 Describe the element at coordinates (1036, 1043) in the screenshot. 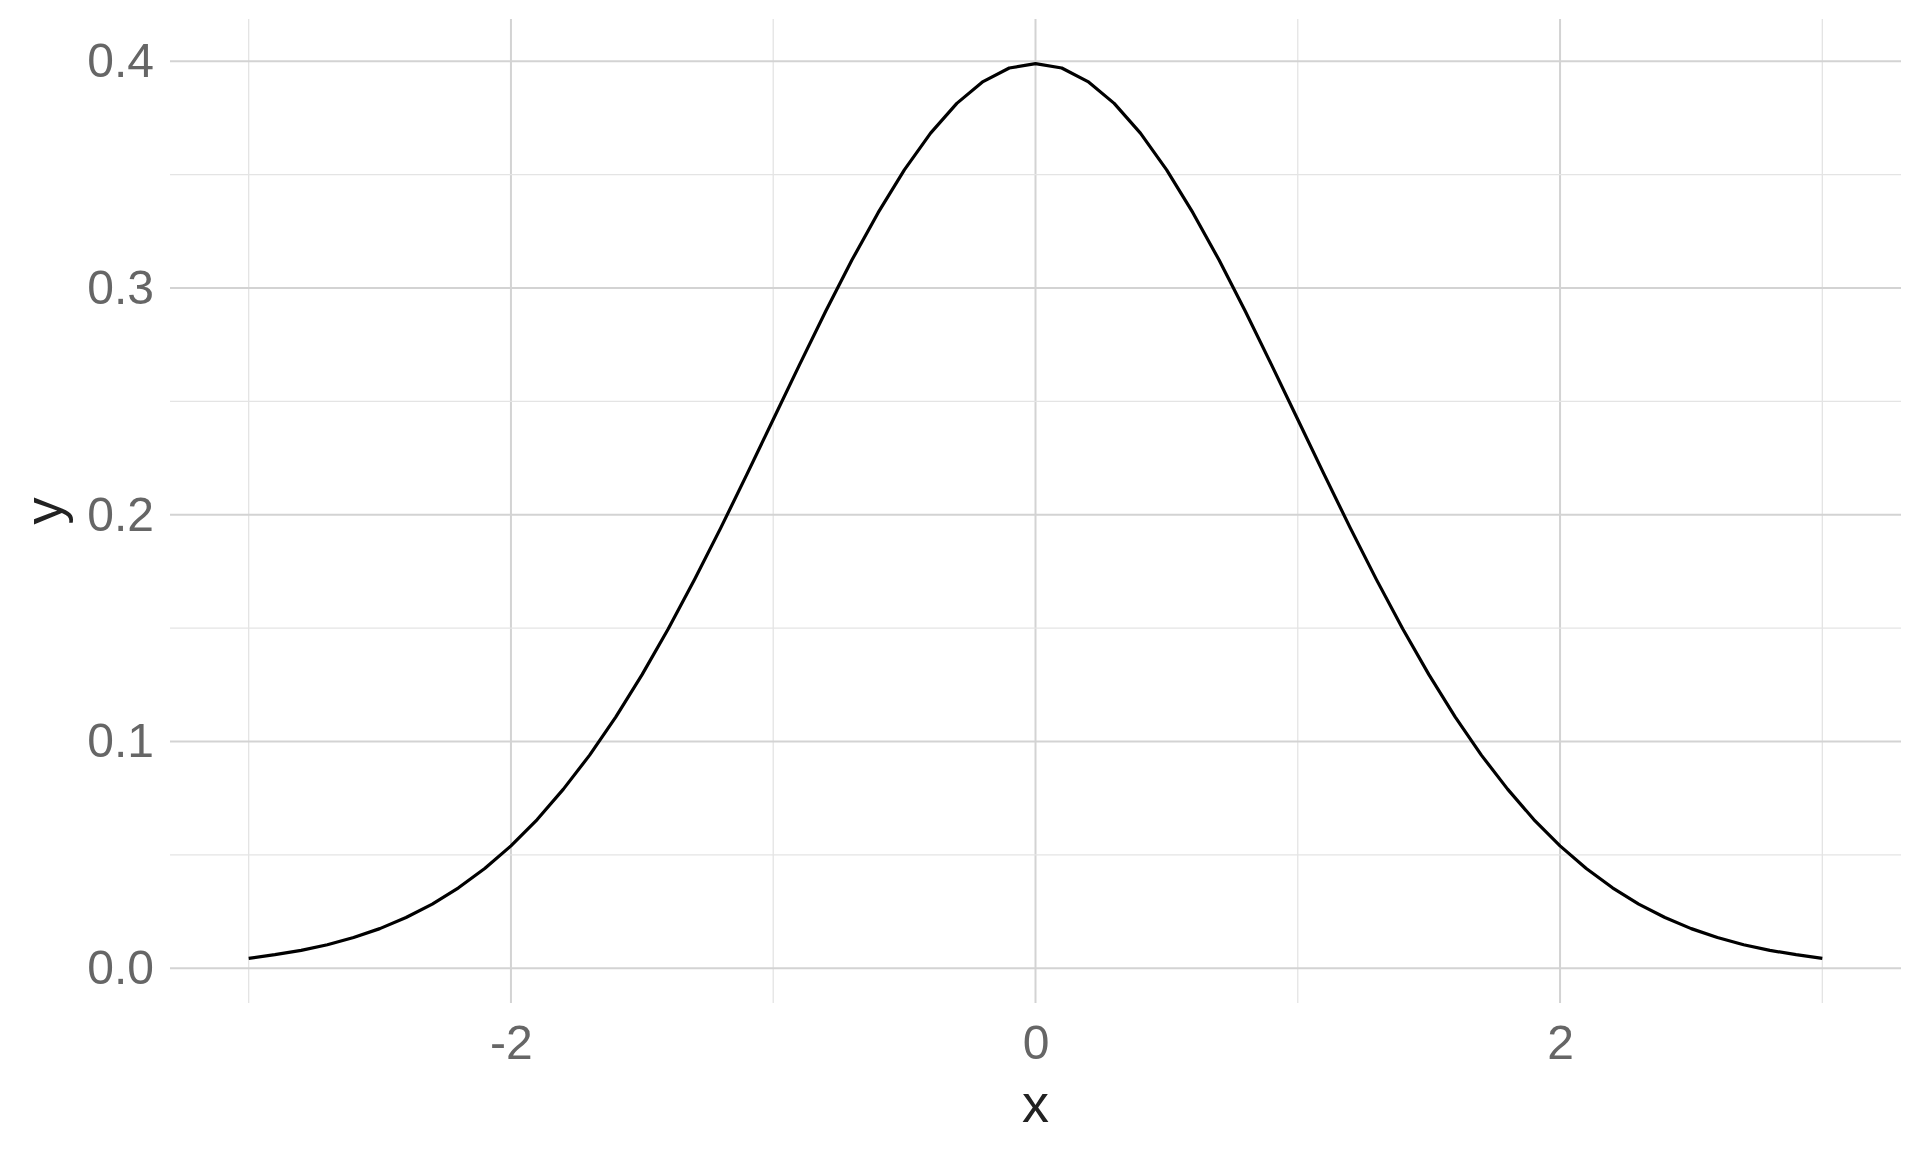

I see `x-tick-label: 0` at that location.